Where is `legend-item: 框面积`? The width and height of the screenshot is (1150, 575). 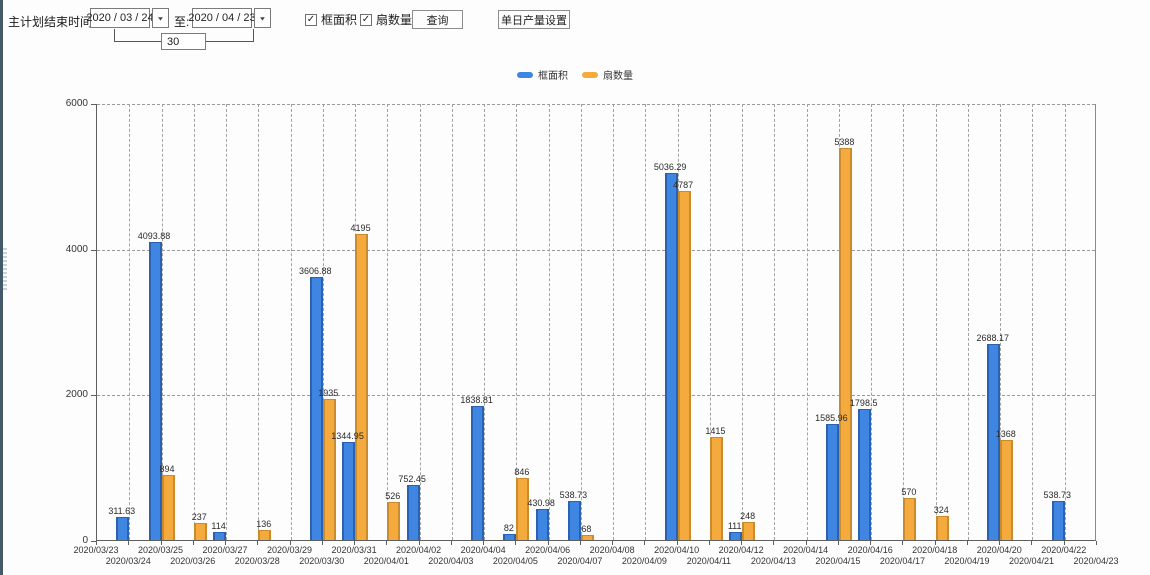
legend-item: 框面积 is located at coordinates (542, 74).